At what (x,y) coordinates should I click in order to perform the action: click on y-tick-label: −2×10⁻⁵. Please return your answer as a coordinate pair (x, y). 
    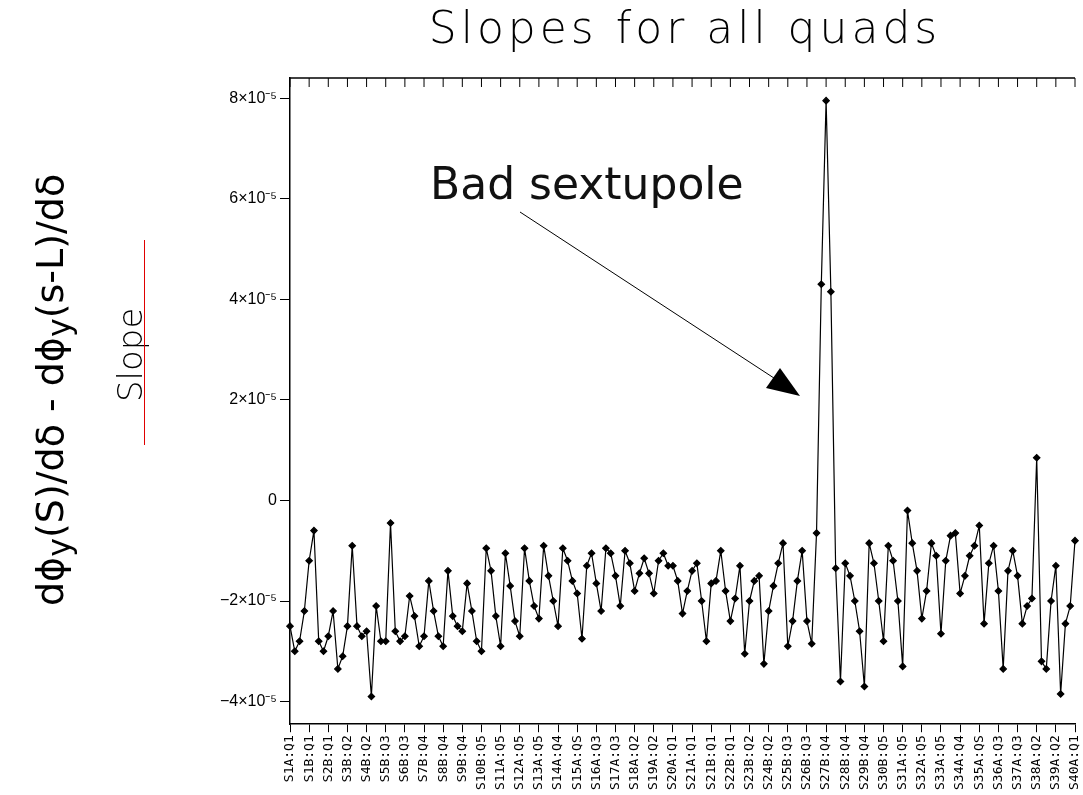
    Looking at the image, I should click on (248, 600).